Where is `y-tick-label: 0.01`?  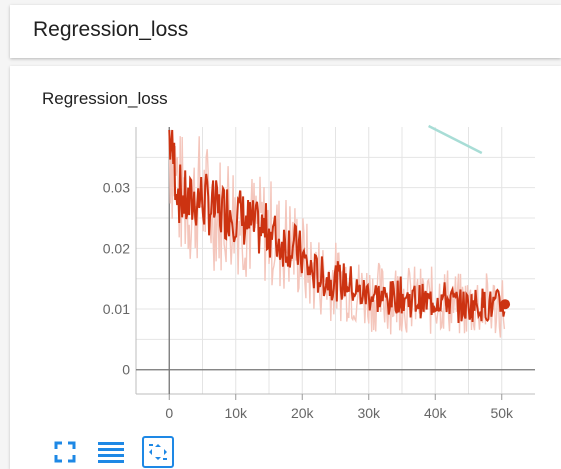
y-tick-label: 0.01 is located at coordinates (116, 309).